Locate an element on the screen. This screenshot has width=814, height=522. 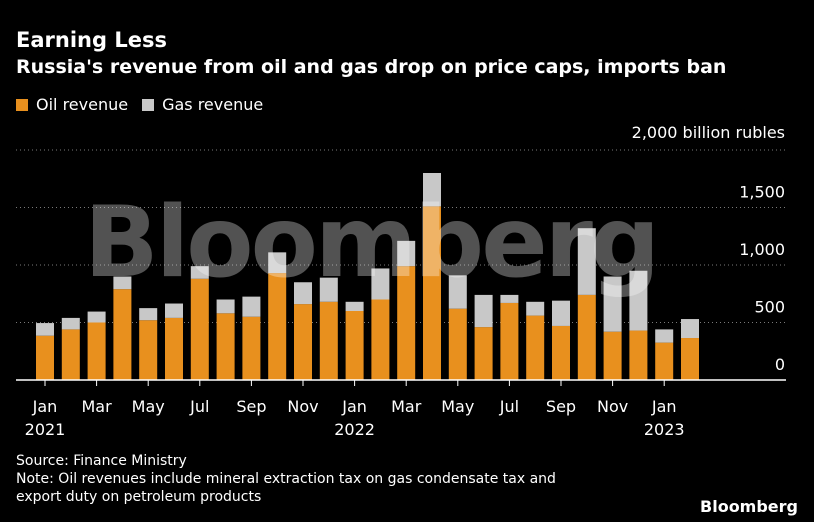
source-note: Source: Finance Ministry is located at coordinates (101, 461).